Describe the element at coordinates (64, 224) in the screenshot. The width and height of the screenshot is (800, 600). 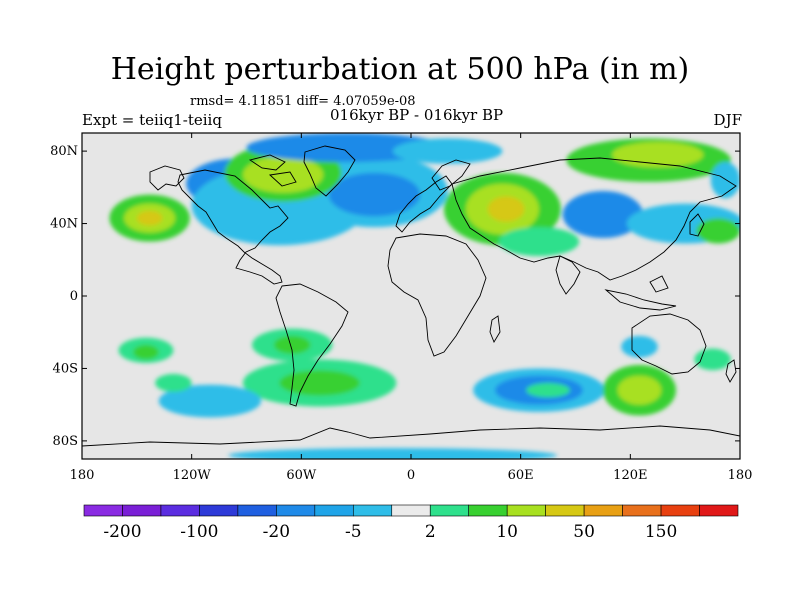
I see `lat-tick-label: 40N` at that location.